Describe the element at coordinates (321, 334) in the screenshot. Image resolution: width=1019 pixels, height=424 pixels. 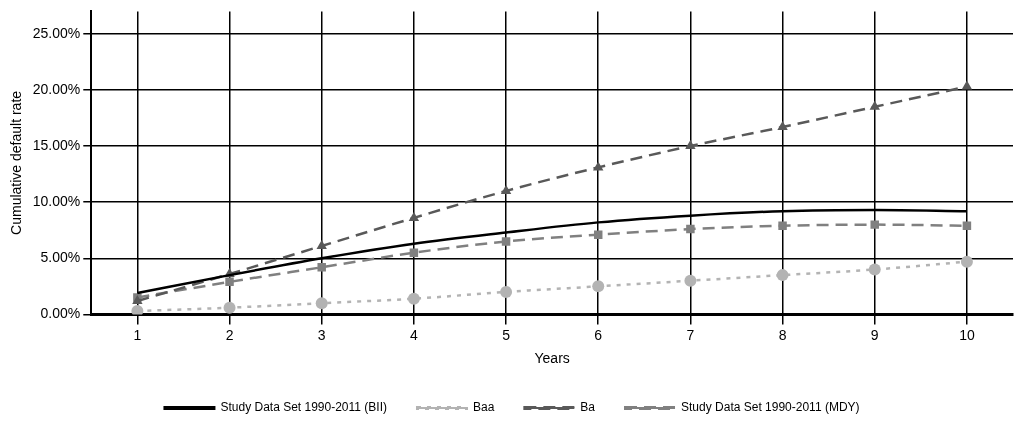
I see `x-tick-label: 3` at that location.